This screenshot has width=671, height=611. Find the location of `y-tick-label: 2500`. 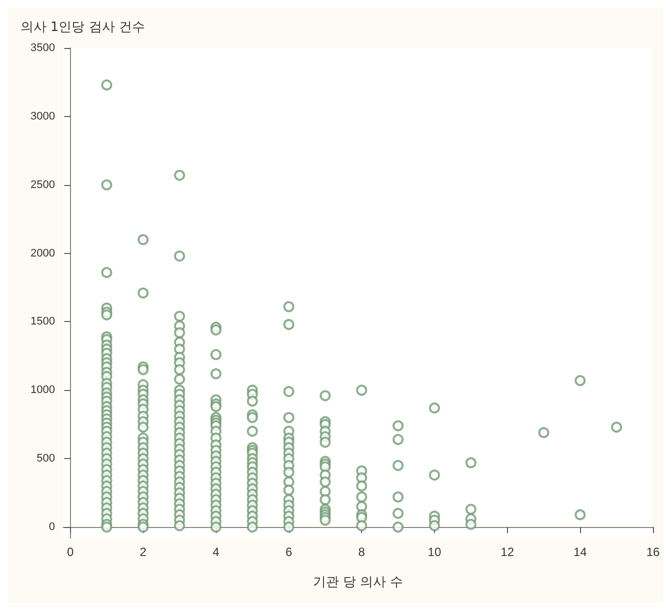

y-tick-label: 2500 is located at coordinates (42, 184).